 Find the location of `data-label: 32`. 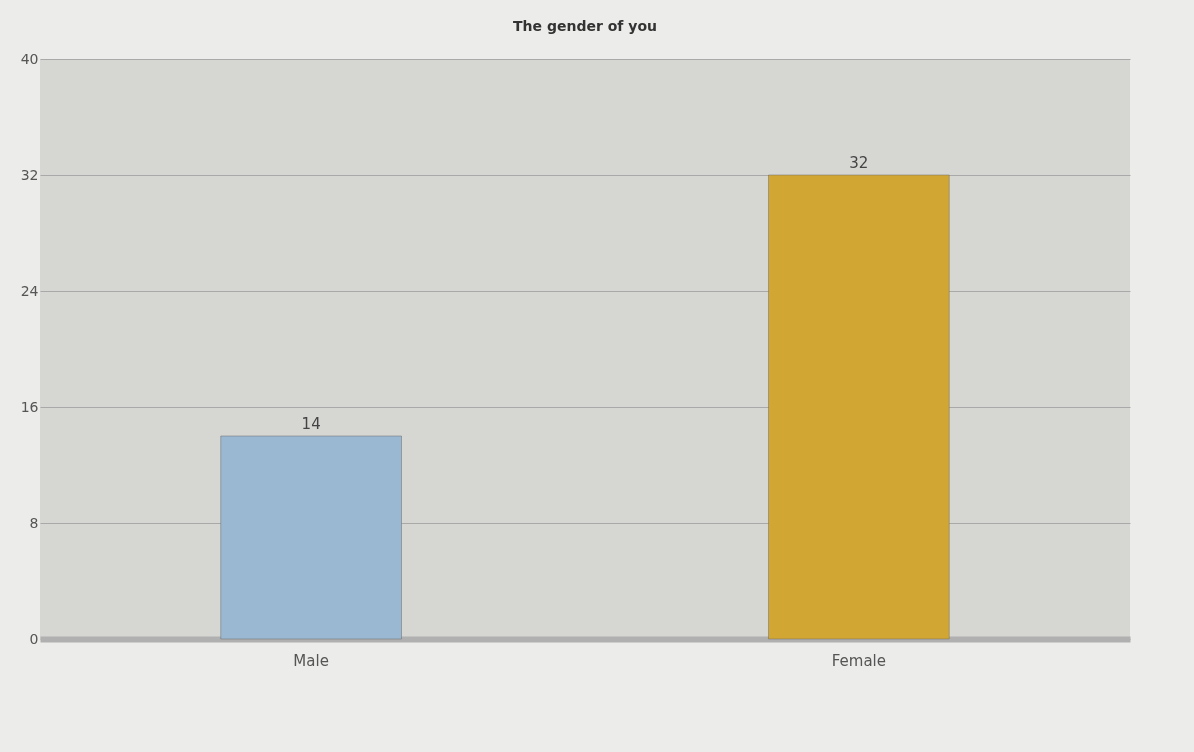

data-label: 32 is located at coordinates (859, 163).